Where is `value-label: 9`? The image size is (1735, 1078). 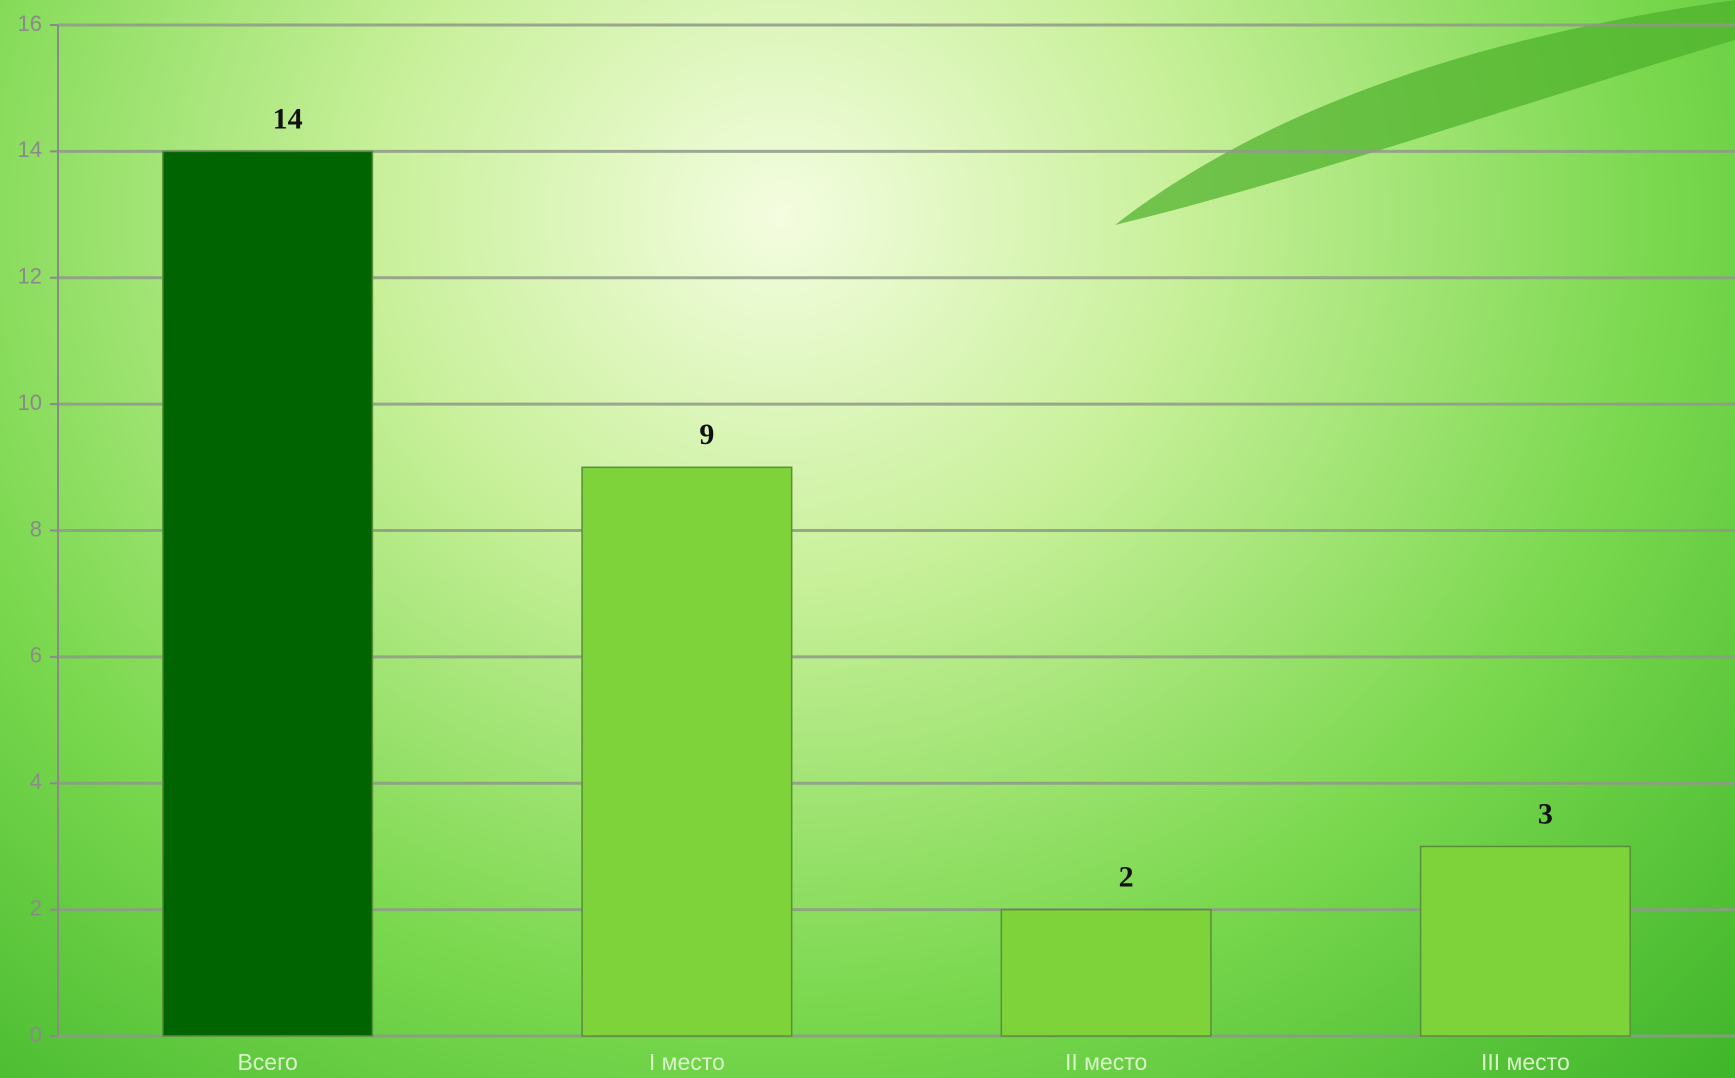 value-label: 9 is located at coordinates (706, 434).